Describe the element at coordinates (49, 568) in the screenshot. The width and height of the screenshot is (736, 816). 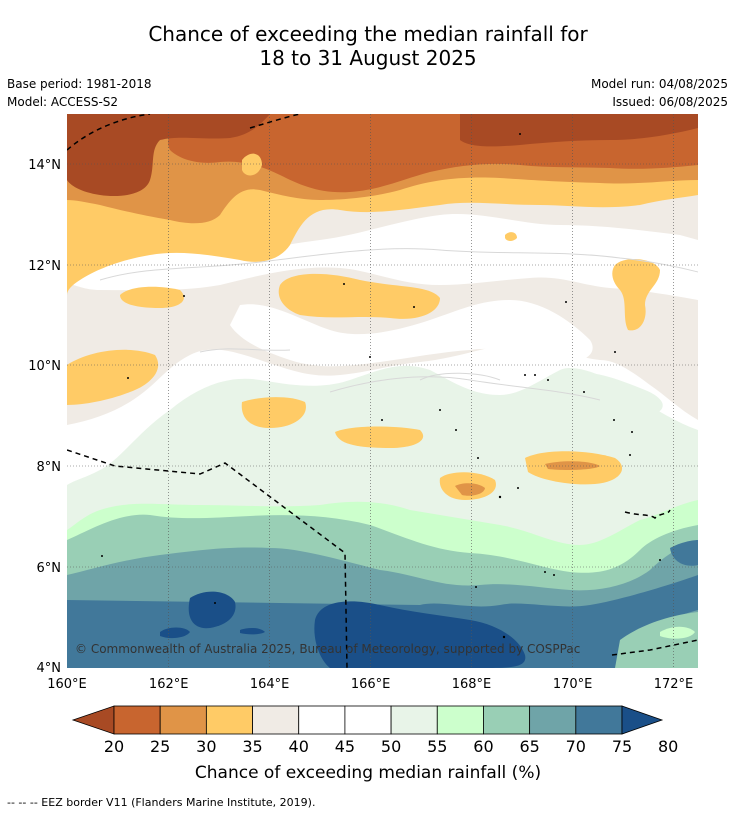
I see `lat-tick-label: 6°N` at that location.